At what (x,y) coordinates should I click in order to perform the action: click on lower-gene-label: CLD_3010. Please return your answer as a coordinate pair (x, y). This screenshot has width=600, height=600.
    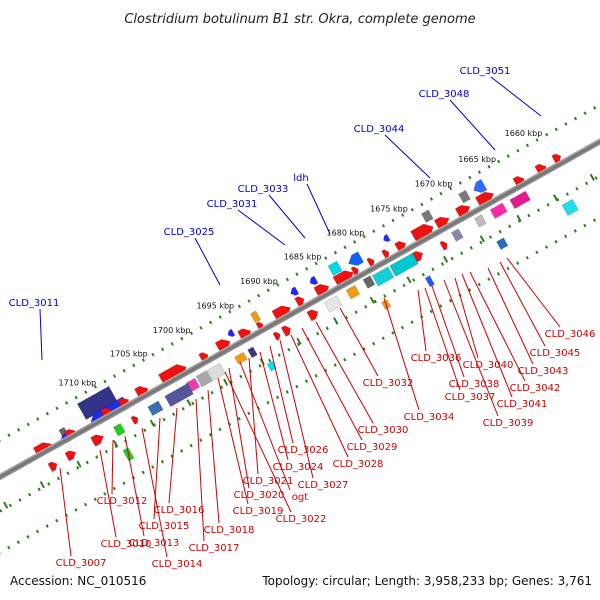
    Looking at the image, I should click on (126, 544).